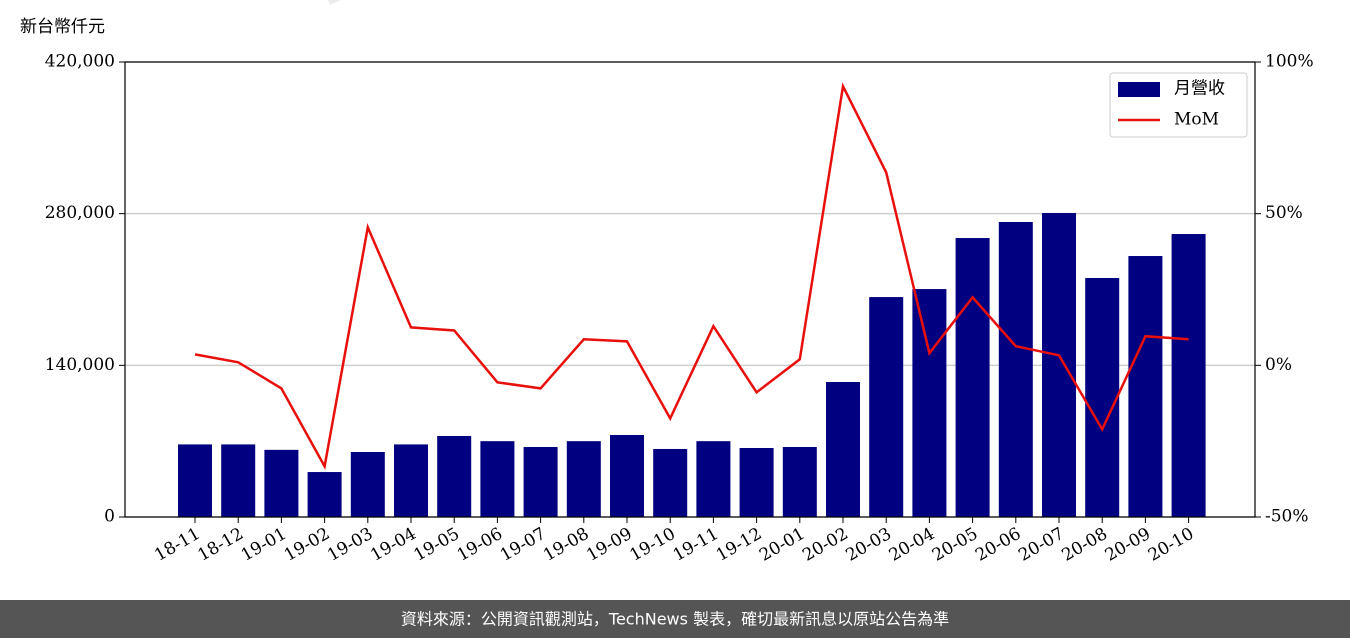 The image size is (1350, 638). I want to click on legend-label: MoM, so click(1196, 120).